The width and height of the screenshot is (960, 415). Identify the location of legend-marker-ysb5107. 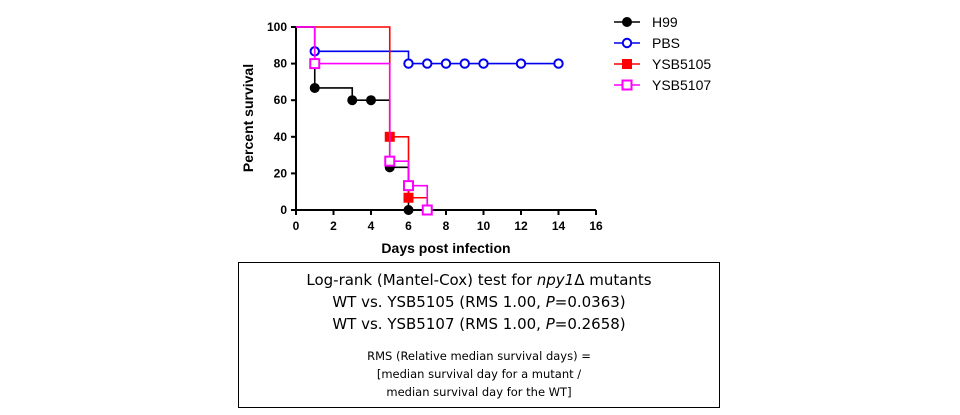
(627, 85).